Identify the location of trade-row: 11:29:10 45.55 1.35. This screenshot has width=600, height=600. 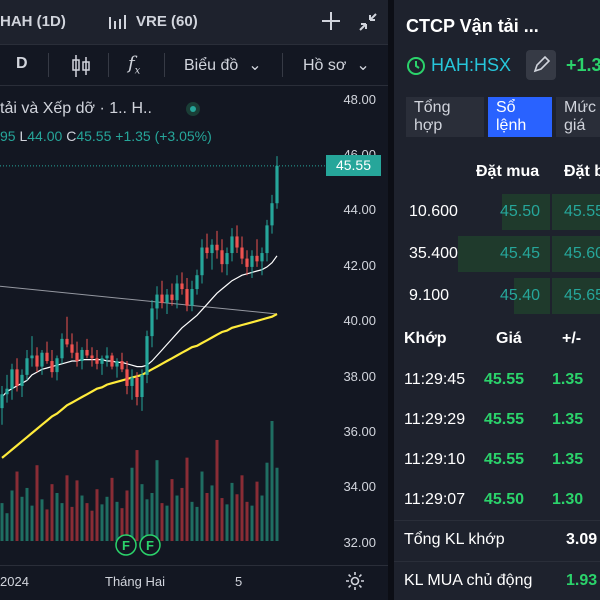
(497, 460).